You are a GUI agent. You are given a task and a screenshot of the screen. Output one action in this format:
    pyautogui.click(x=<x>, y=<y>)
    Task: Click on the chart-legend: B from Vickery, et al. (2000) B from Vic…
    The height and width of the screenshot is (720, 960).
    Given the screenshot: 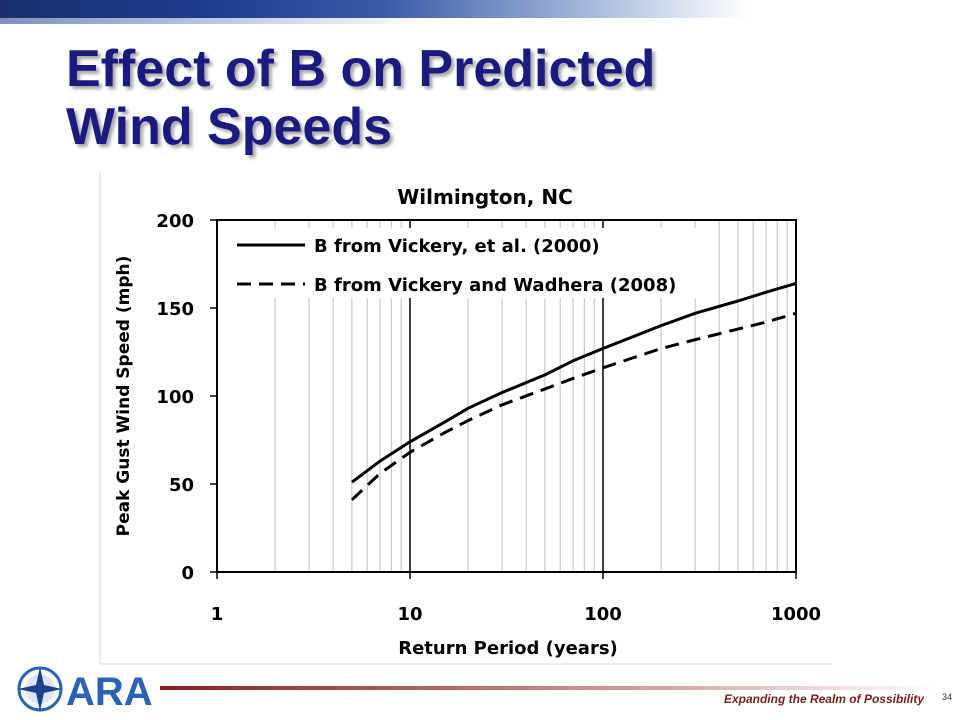 What is the action you would take?
    pyautogui.click(x=465, y=263)
    